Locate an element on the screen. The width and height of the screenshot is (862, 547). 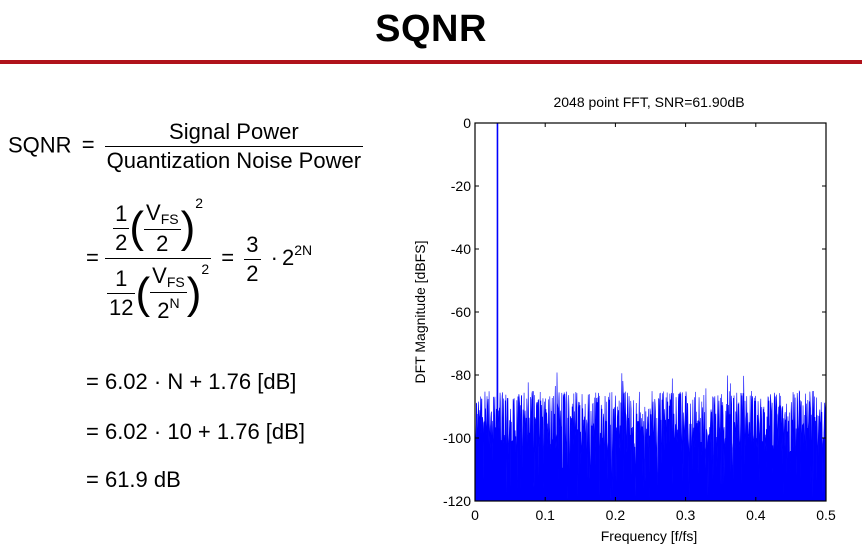
sqnr-label: SQNR is located at coordinates (40, 145).